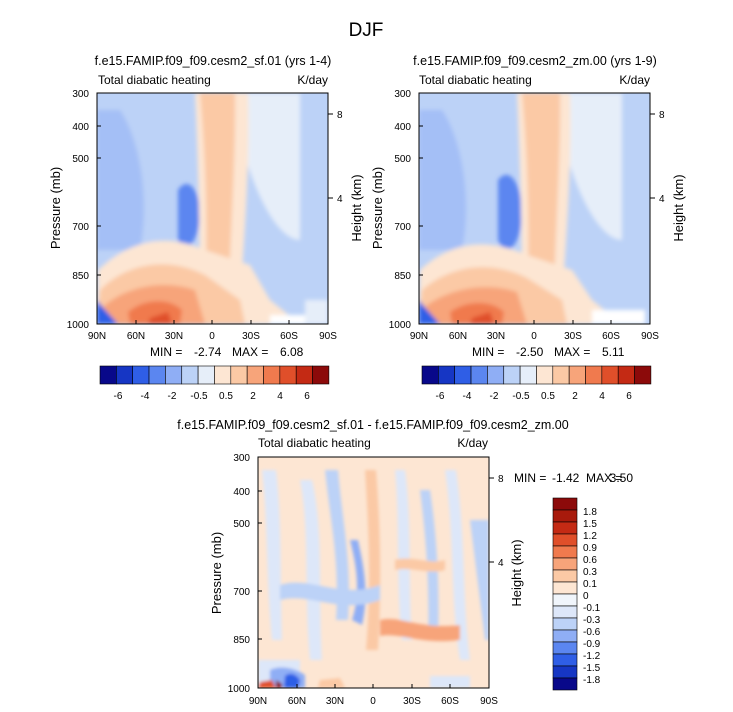  What do you see at coordinates (530, 352) in the screenshot?
I see `panel-2-min-value: -2.50` at bounding box center [530, 352].